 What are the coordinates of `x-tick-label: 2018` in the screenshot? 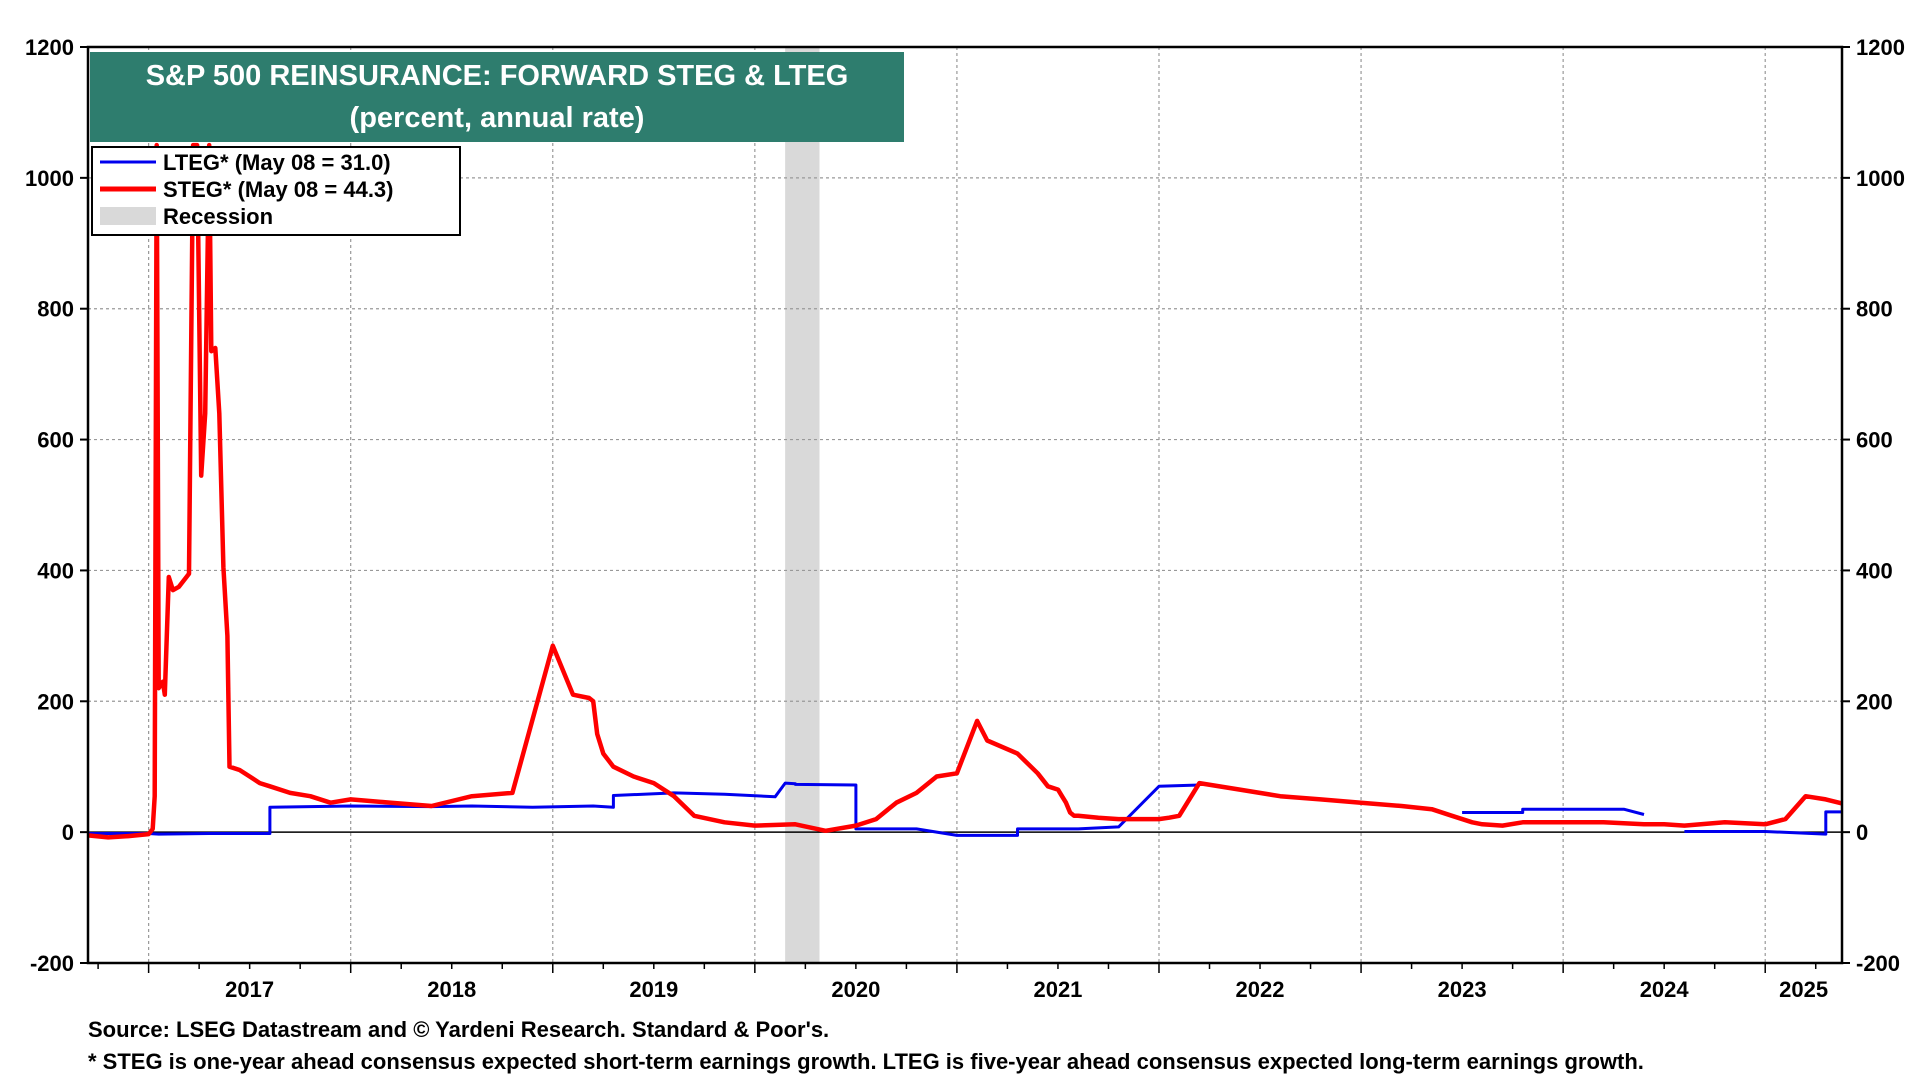 It's located at (451, 989).